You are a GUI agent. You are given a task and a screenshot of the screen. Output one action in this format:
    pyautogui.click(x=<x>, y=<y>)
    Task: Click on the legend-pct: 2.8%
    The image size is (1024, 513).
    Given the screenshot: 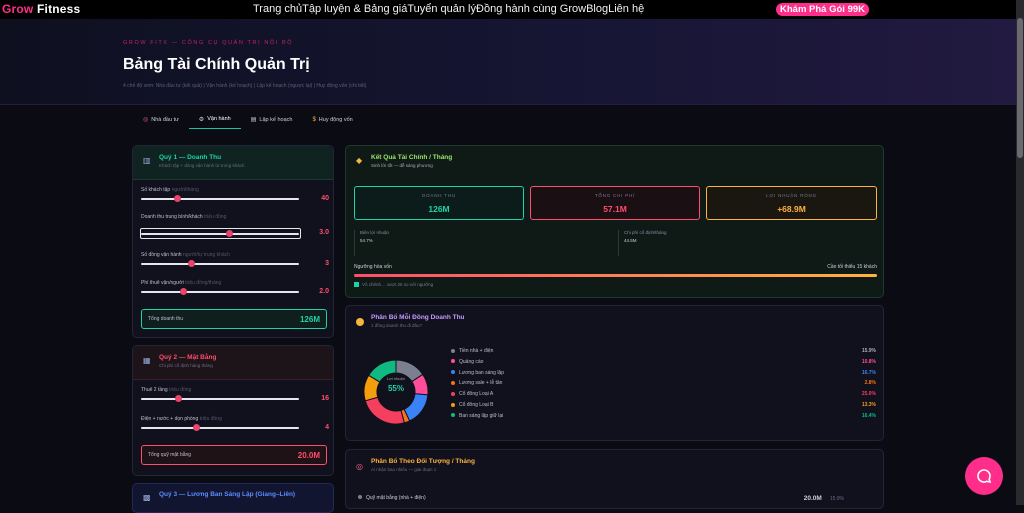 What is the action you would take?
    pyautogui.click(x=870, y=383)
    